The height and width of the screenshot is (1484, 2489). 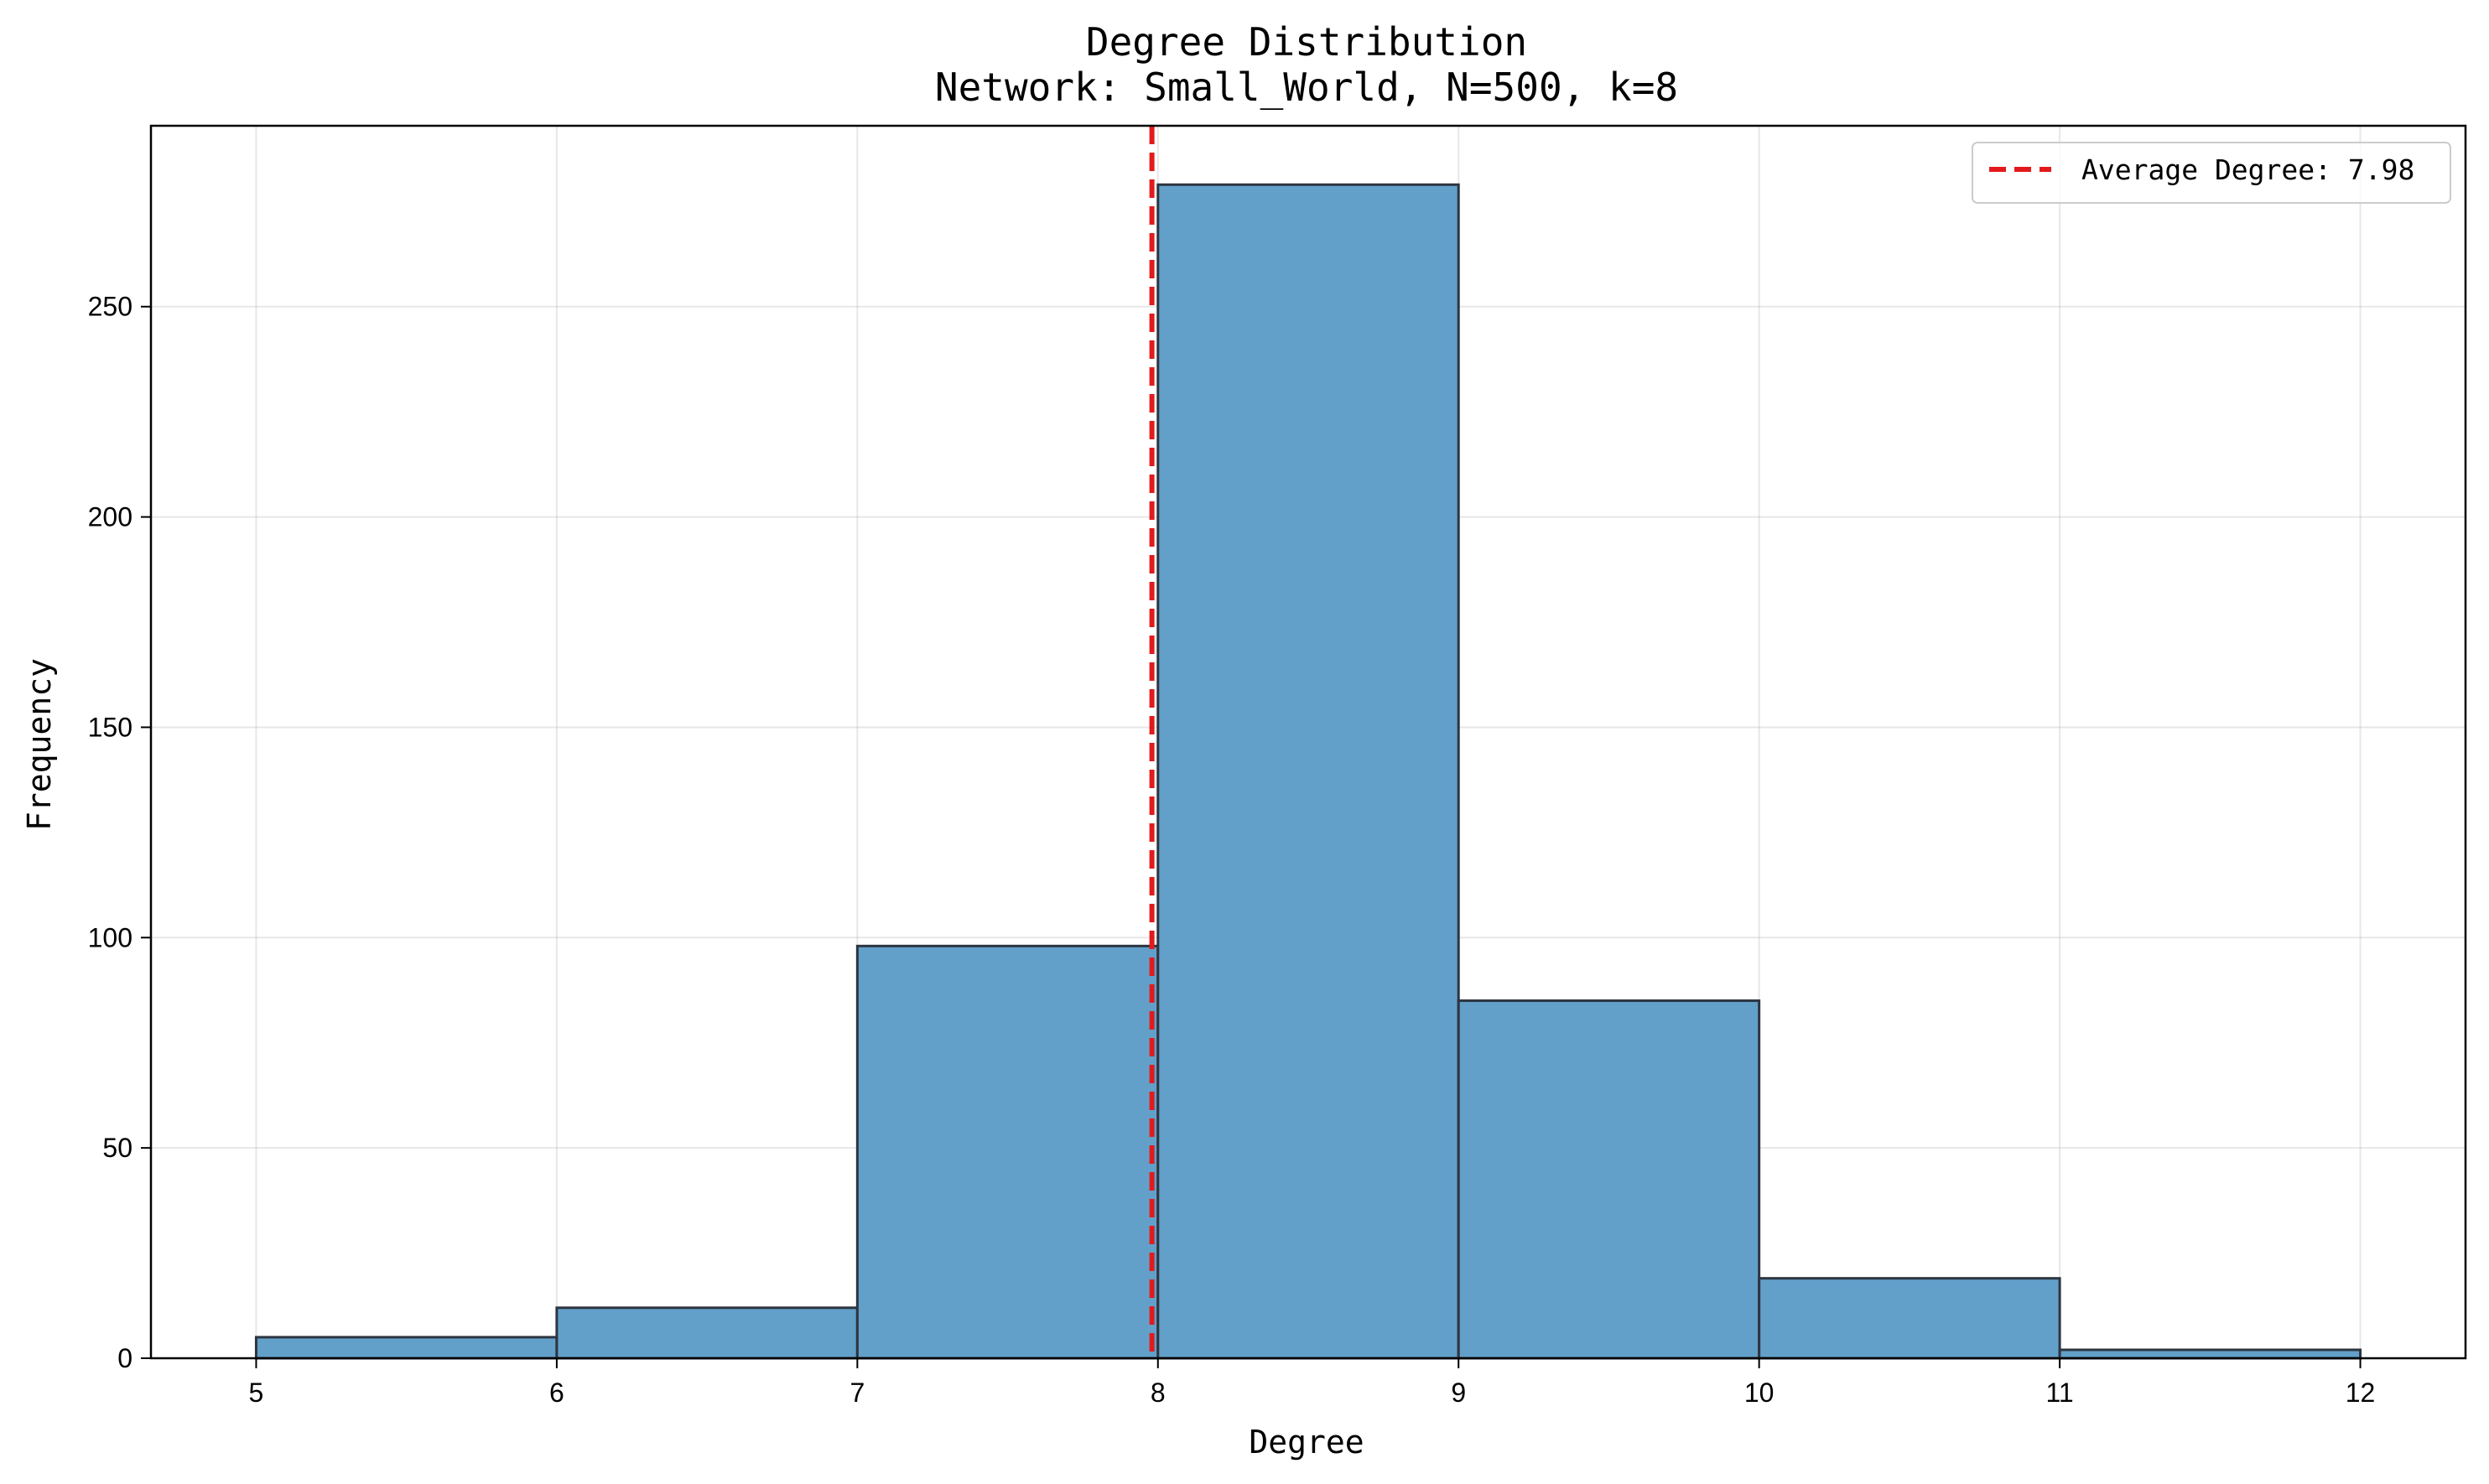 I want to click on y-axis-label: Frequency, so click(x=39, y=744).